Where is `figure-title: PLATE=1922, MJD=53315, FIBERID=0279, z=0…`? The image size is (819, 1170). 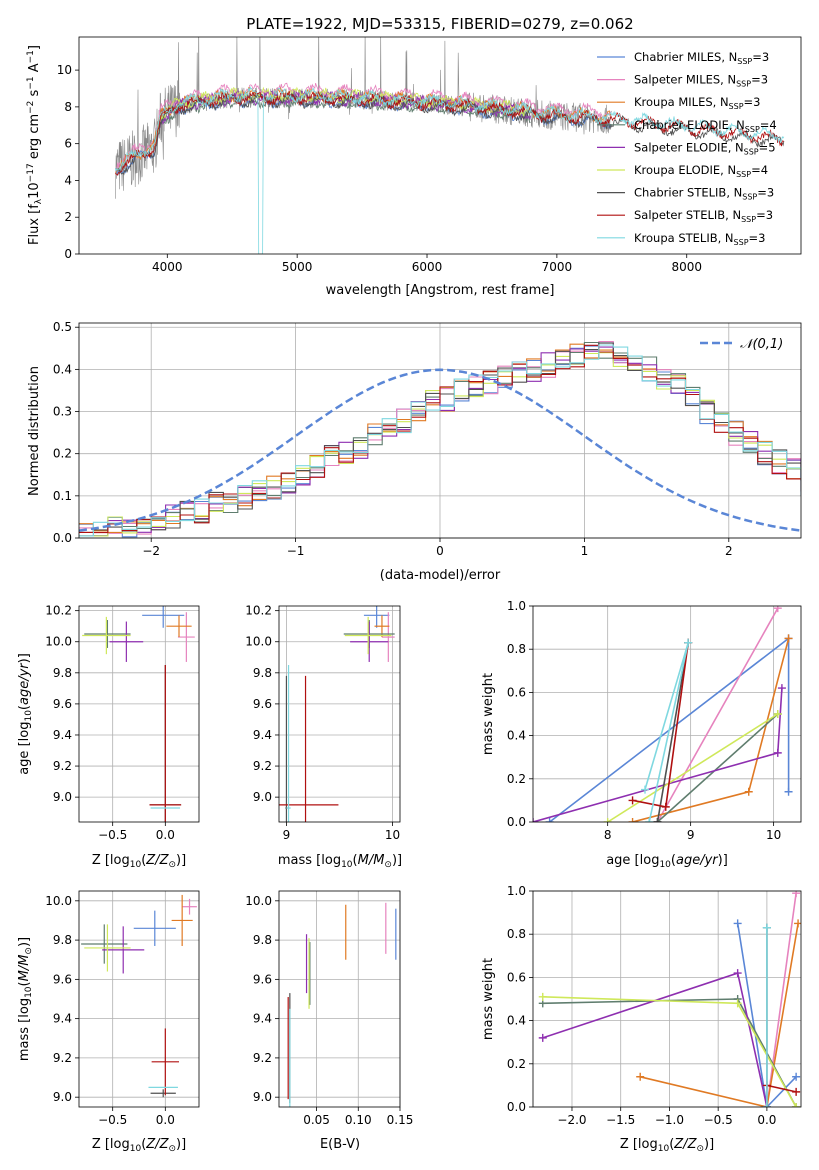 figure-title: PLATE=1922, MJD=53315, FIBERID=0279, z=0… is located at coordinates (439, 24).